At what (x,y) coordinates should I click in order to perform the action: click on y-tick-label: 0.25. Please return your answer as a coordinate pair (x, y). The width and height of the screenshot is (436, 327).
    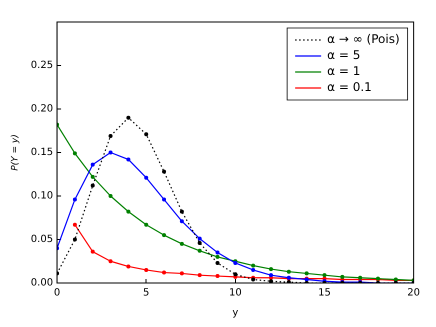
    Looking at the image, I should click on (42, 66).